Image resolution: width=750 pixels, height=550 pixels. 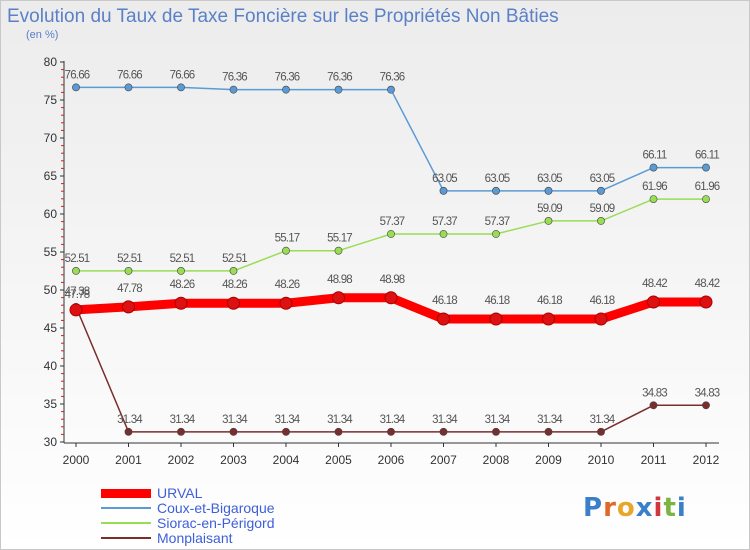 What do you see at coordinates (706, 460) in the screenshot?
I see `x-tick-label: 2012` at bounding box center [706, 460].